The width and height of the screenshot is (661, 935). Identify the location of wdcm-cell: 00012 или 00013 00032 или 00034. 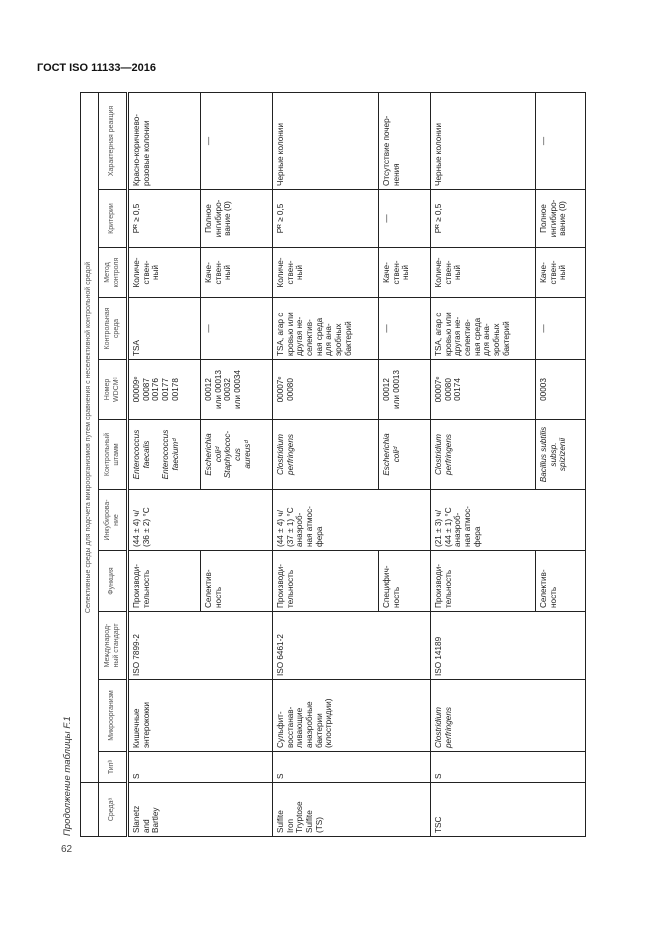
(236, 389).